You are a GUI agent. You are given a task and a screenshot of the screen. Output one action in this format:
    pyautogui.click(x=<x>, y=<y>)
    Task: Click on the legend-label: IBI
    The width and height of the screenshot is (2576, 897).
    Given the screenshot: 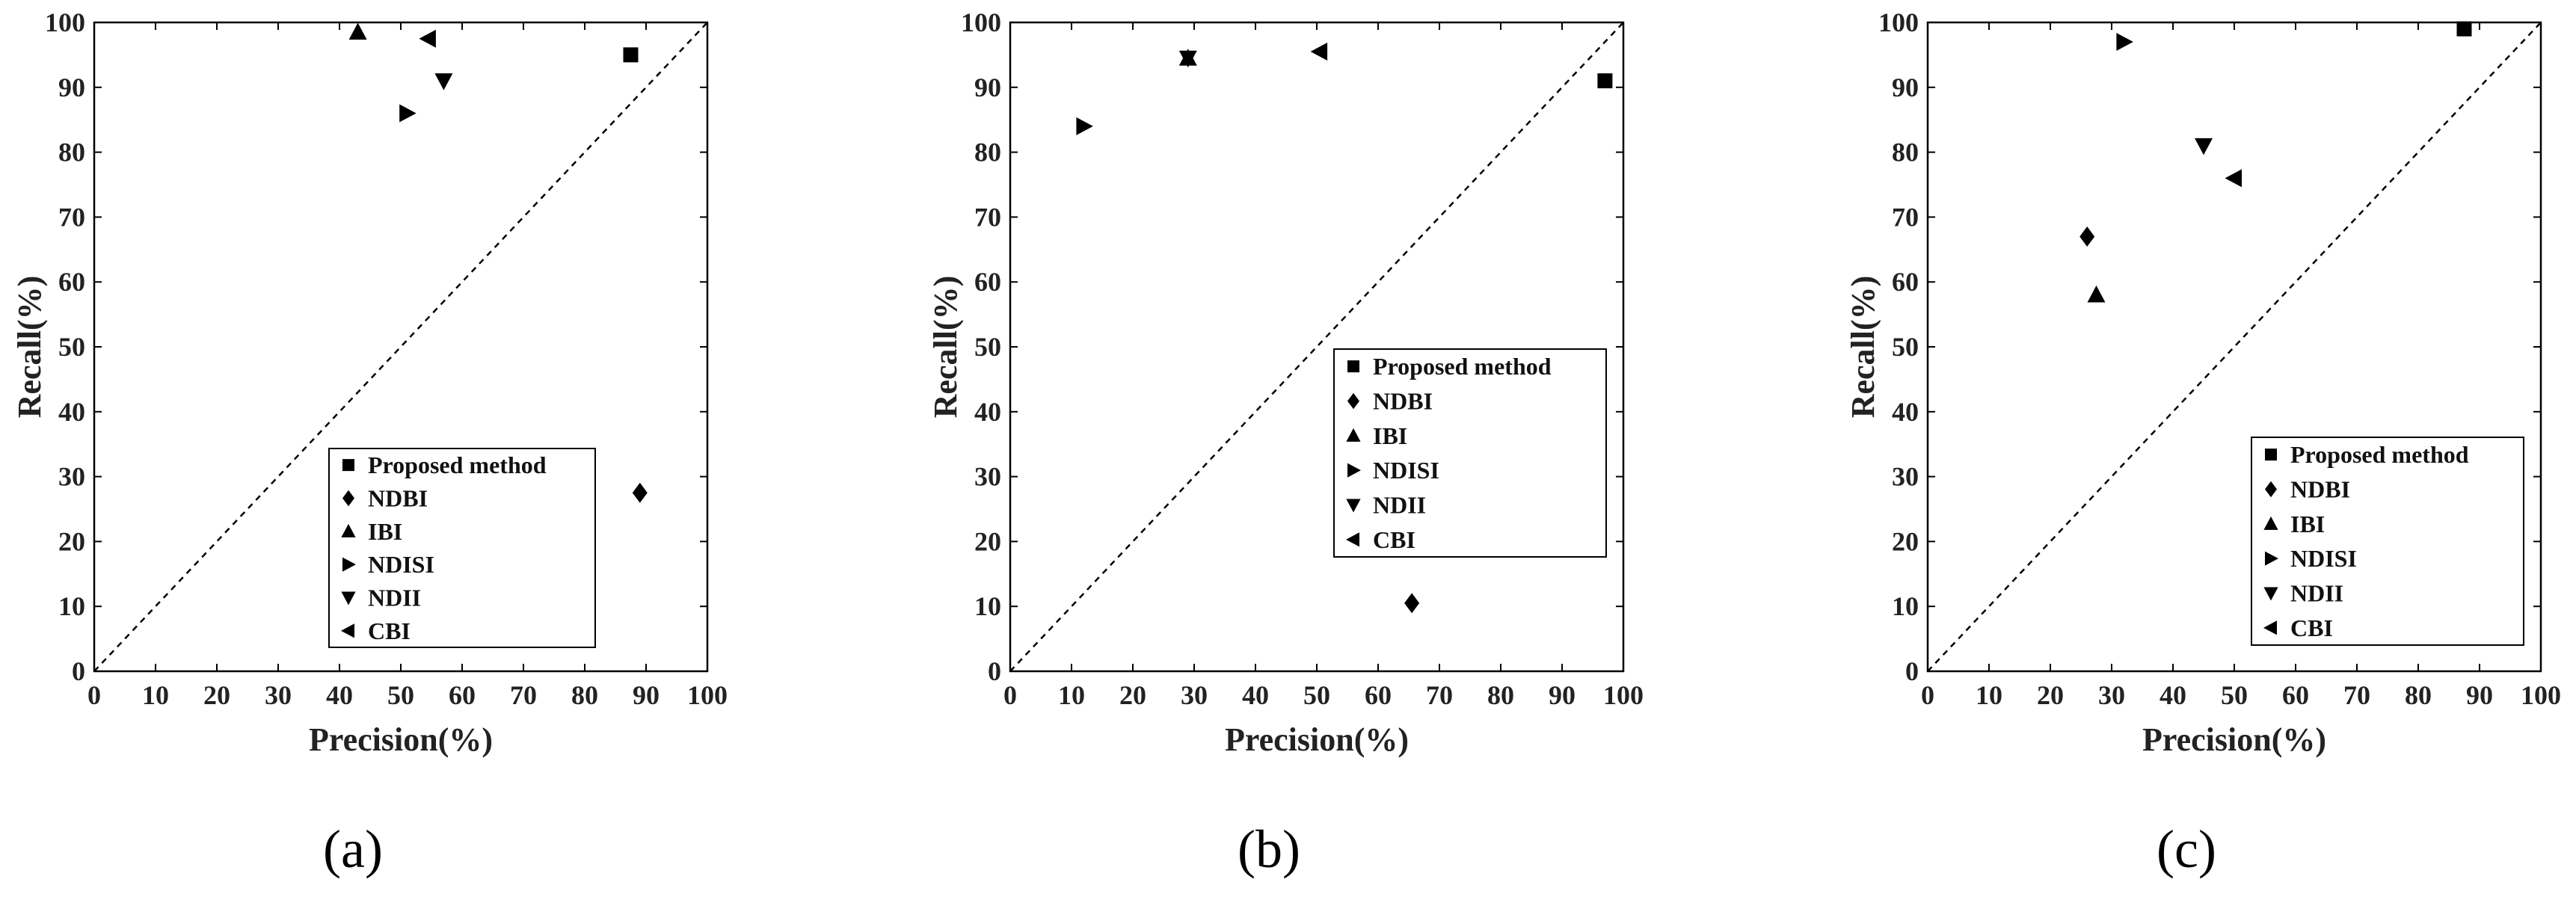 What is the action you would take?
    pyautogui.click(x=385, y=531)
    